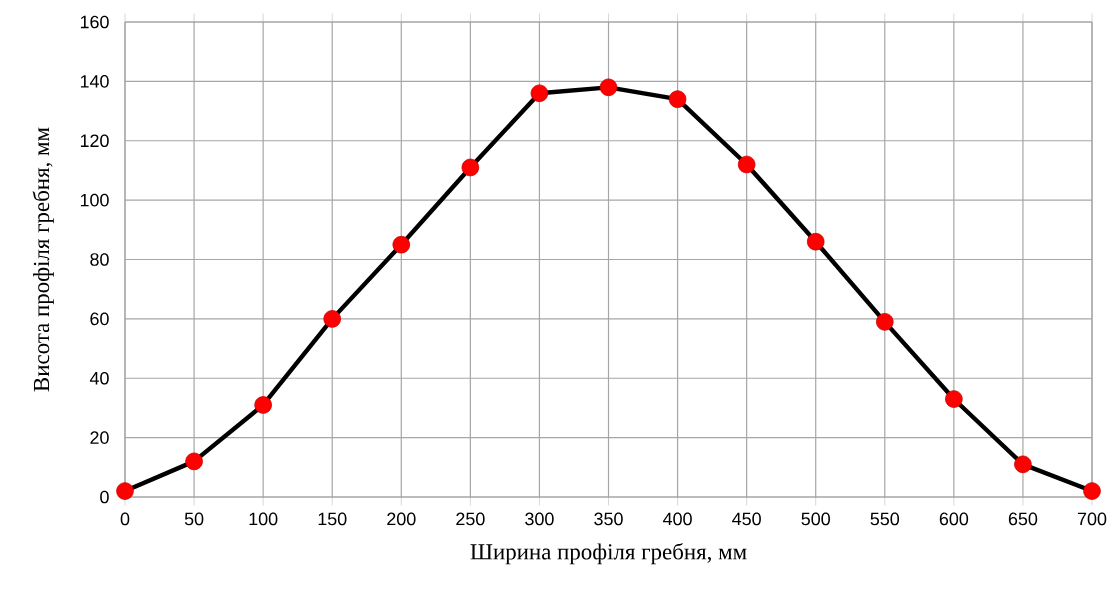  I want to click on y-tick-label: 60, so click(99, 319).